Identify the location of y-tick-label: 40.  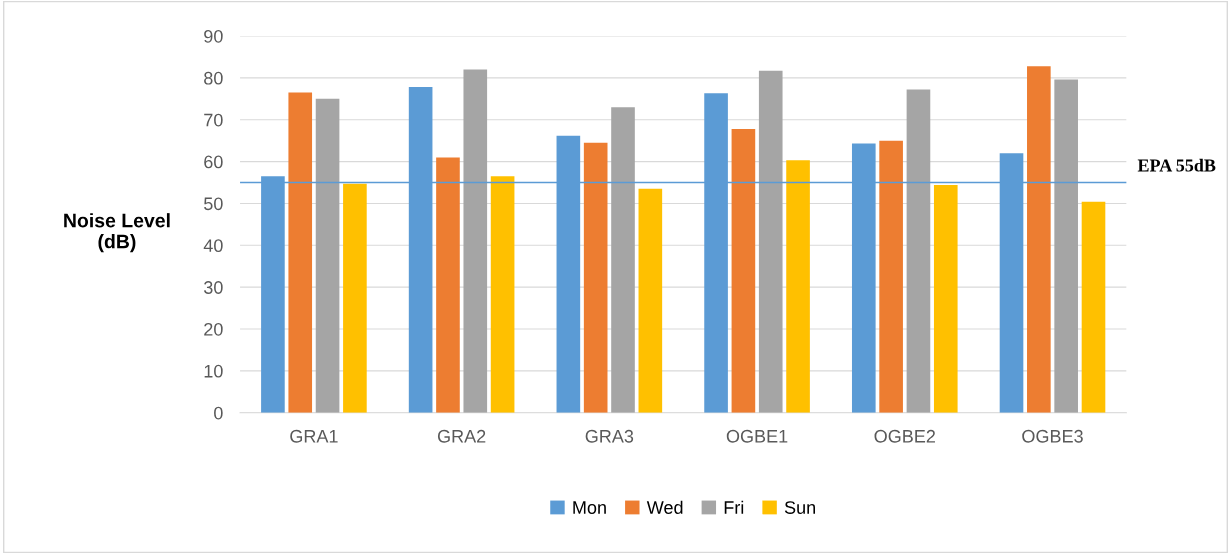
(213, 246).